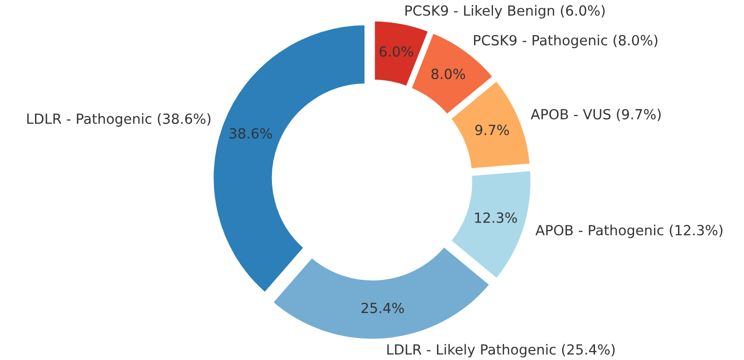  I want to click on slice-label: PCSK9 - Pathogenic (8.0%), so click(566, 41).